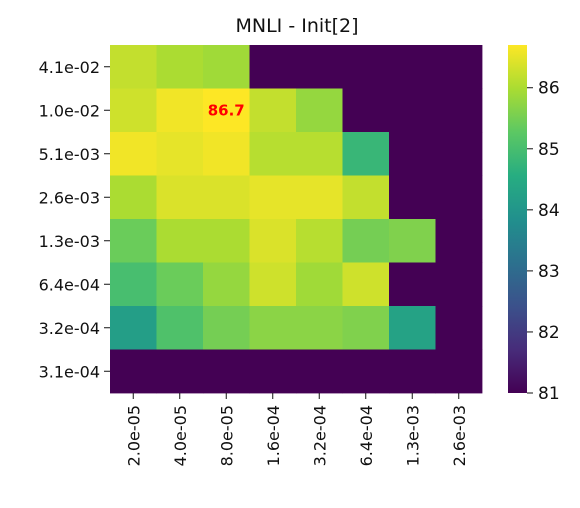  Describe the element at coordinates (366, 110) in the screenshot. I see `heatmap-cell-r1-c5` at that location.